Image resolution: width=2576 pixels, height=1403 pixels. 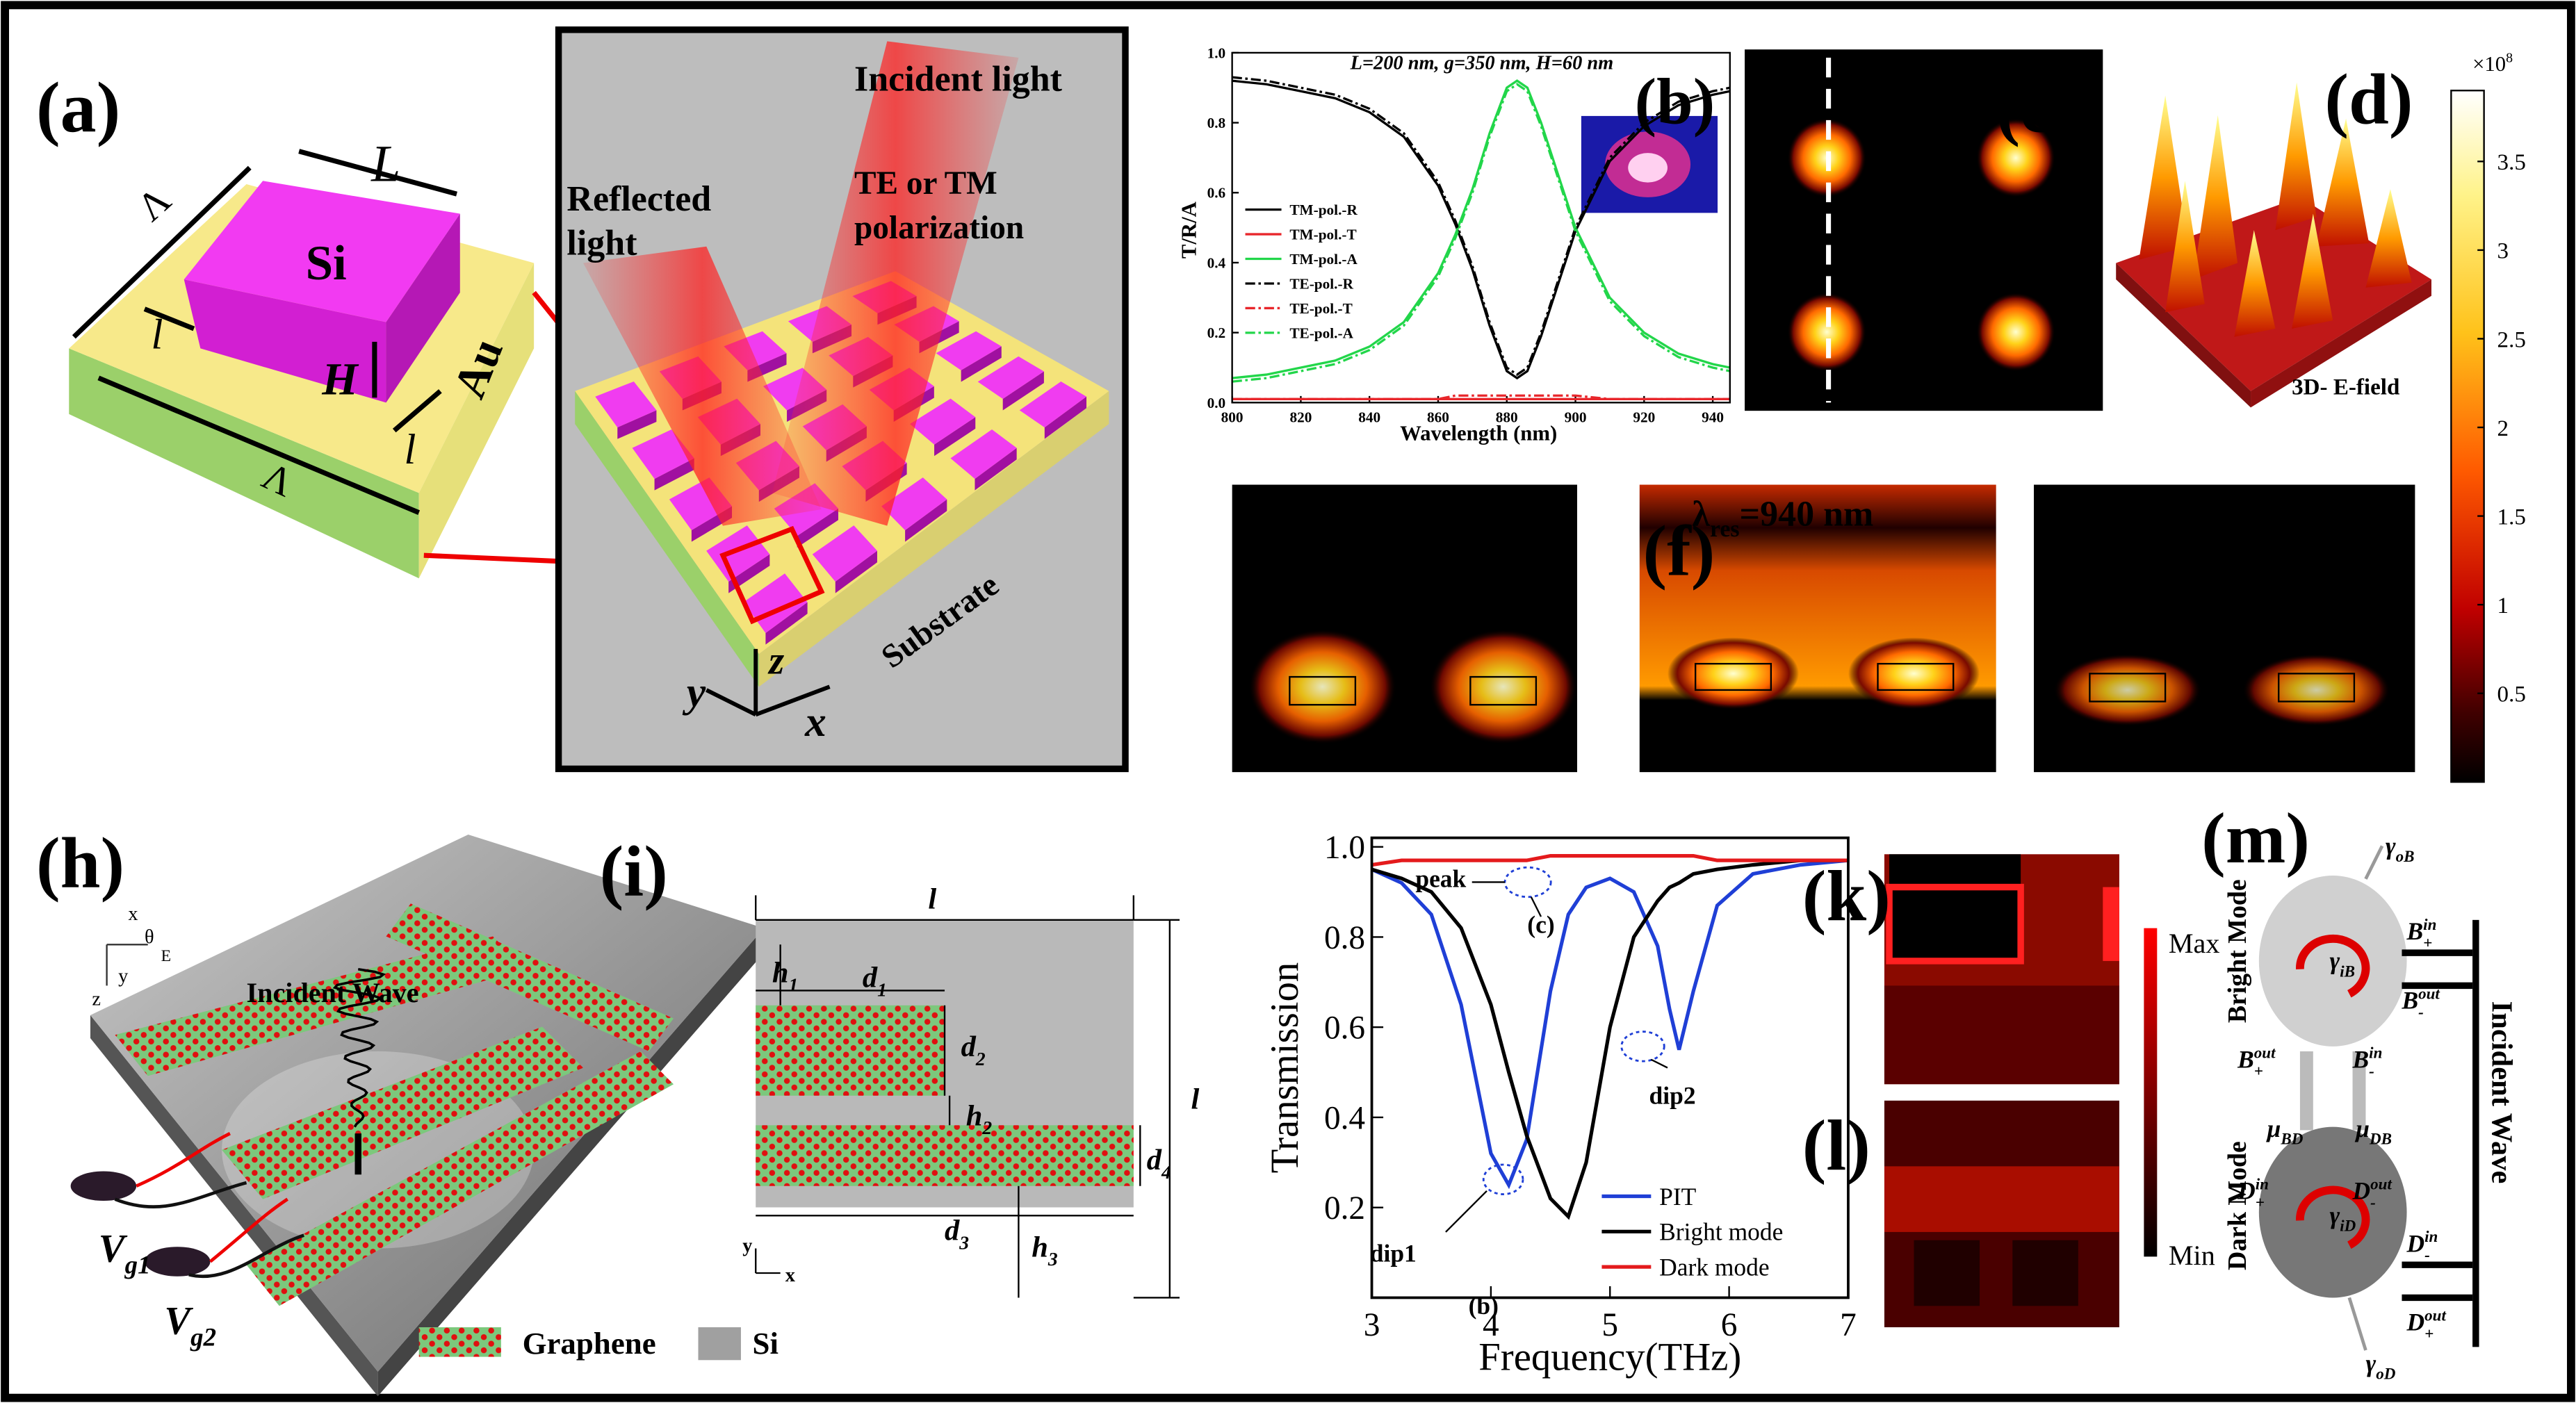 What do you see at coordinates (78, 107) in the screenshot?
I see `panel-label: (a)` at bounding box center [78, 107].